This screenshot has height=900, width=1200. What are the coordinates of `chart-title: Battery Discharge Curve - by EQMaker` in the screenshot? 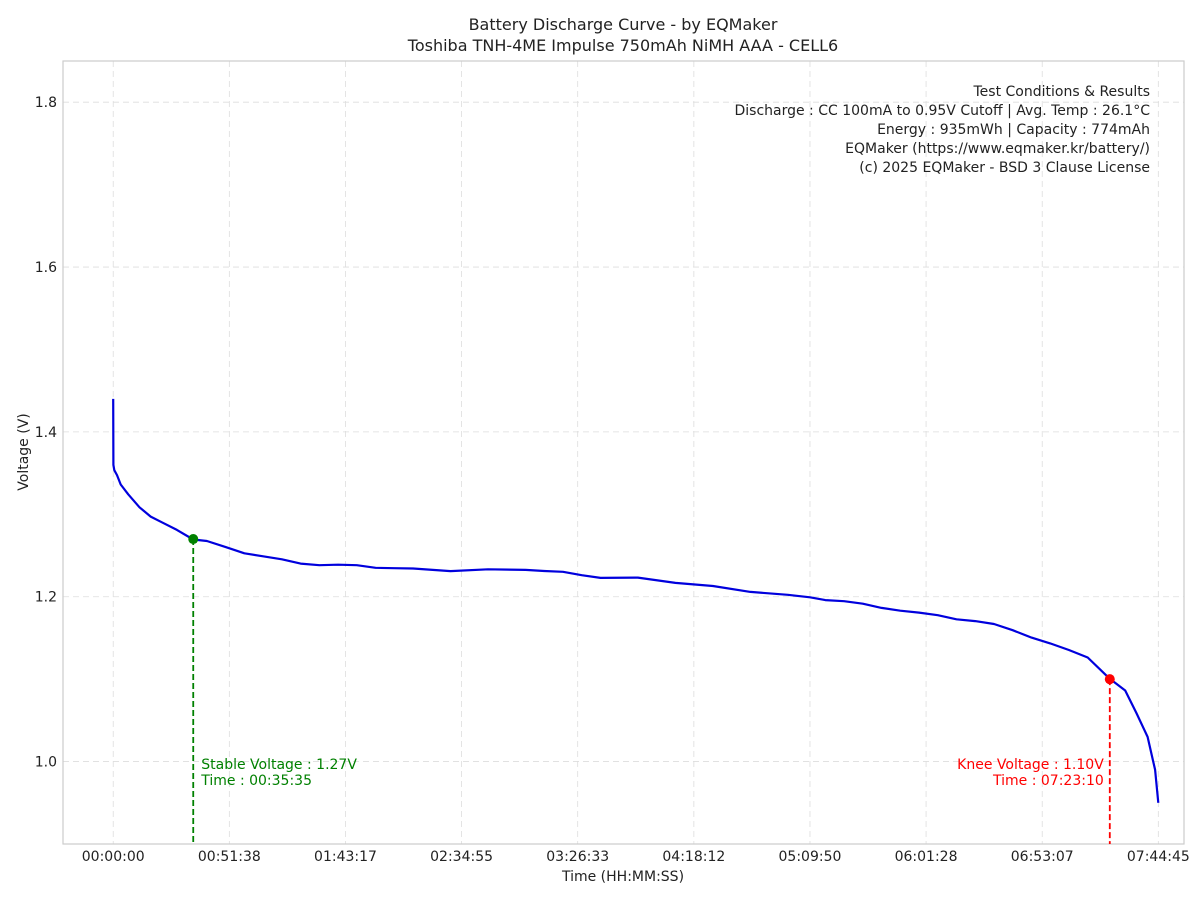 It's located at (623, 24).